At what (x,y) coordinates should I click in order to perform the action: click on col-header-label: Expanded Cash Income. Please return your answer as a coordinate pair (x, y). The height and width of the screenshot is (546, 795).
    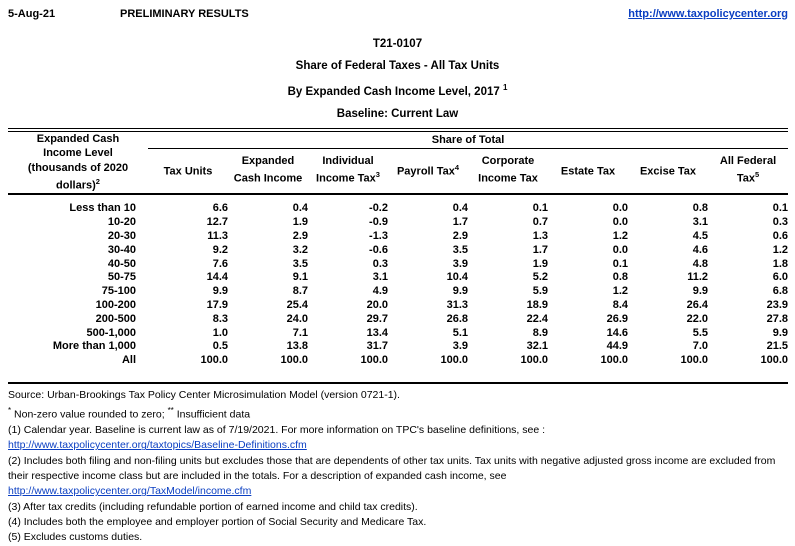
    Looking at the image, I should click on (268, 169).